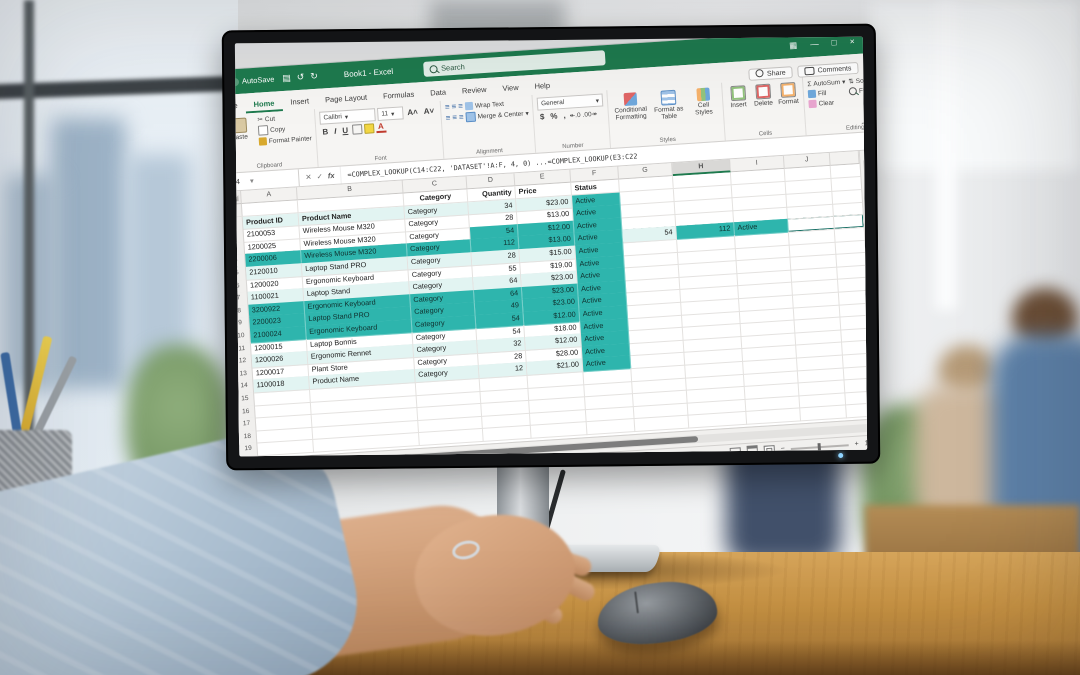 The width and height of the screenshot is (1080, 675). I want to click on copy-button: Copy, so click(284, 129).